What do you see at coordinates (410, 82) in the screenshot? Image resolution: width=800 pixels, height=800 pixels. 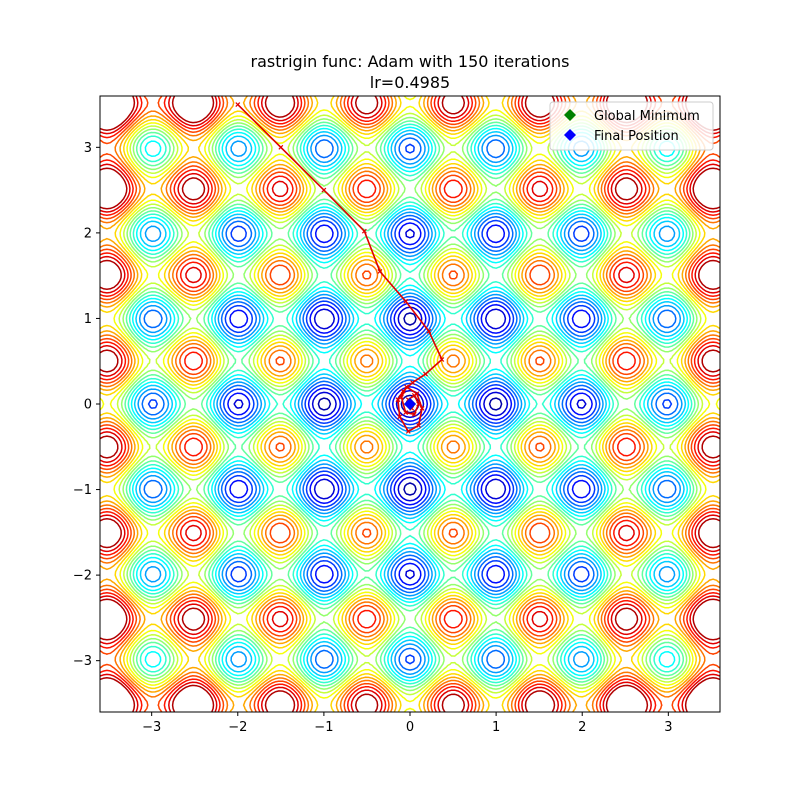 I see `chart-subtitle: lr=0.4985` at bounding box center [410, 82].